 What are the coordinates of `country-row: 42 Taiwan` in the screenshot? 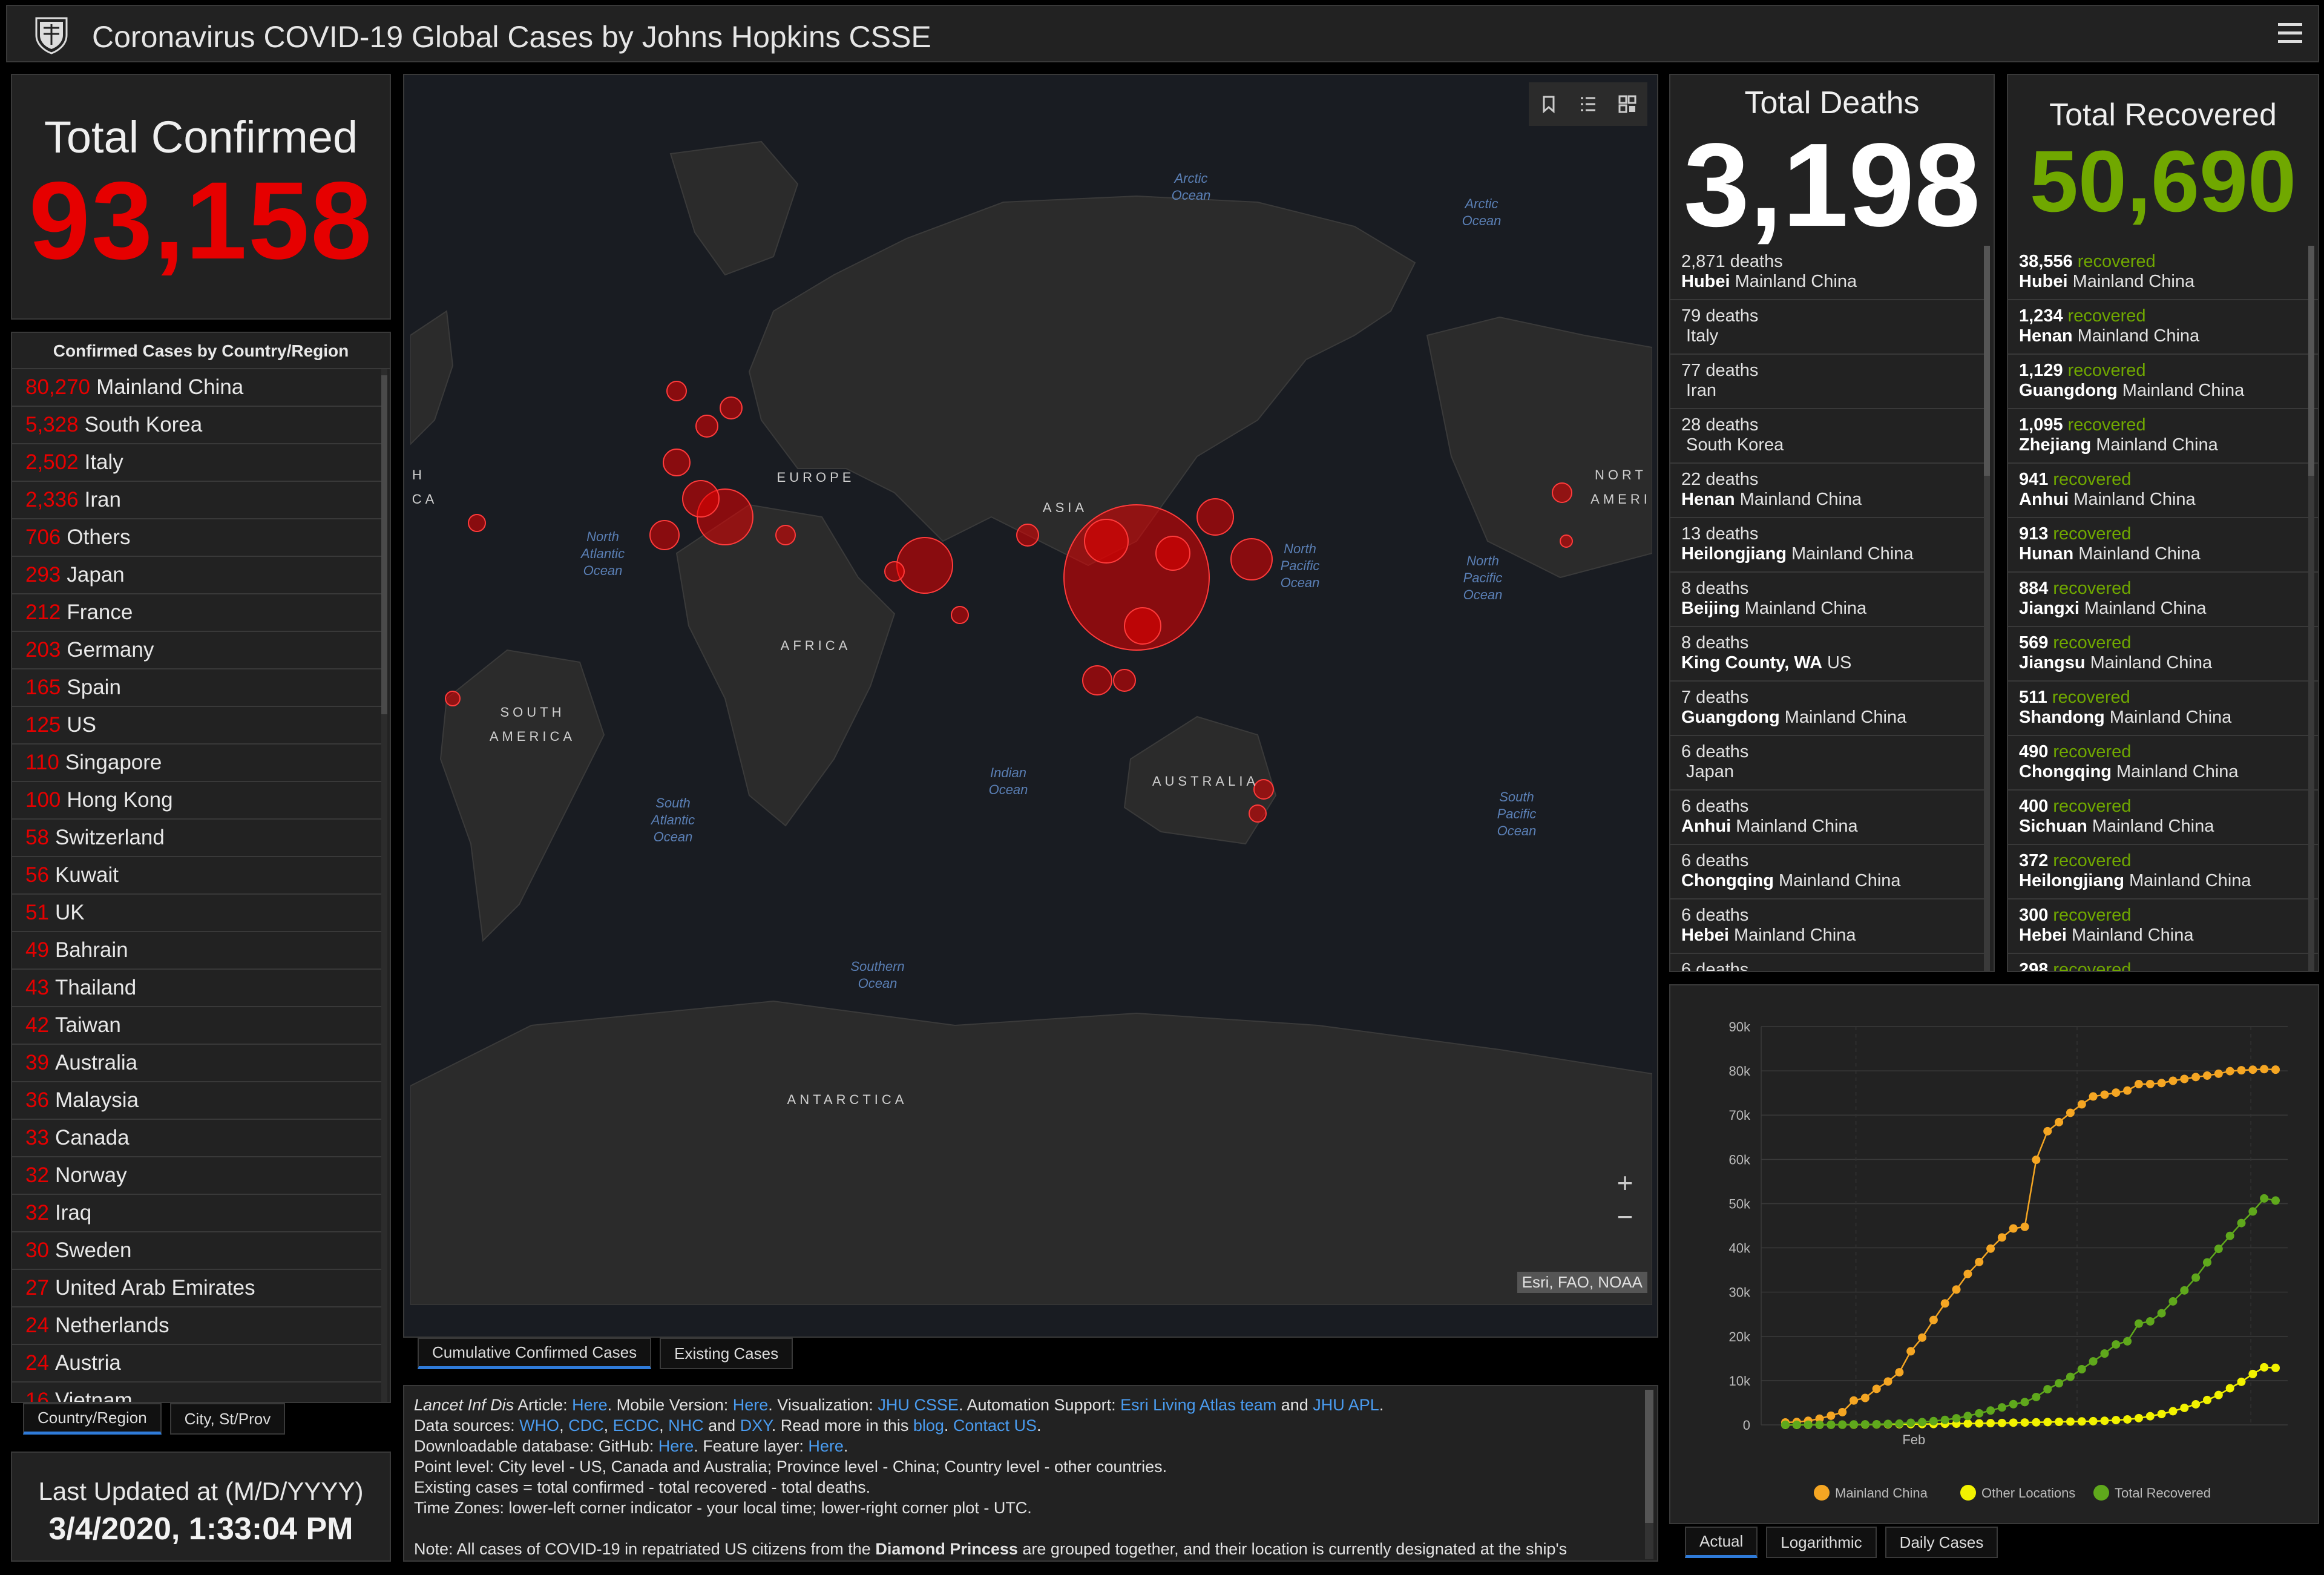 It's located at (197, 1026).